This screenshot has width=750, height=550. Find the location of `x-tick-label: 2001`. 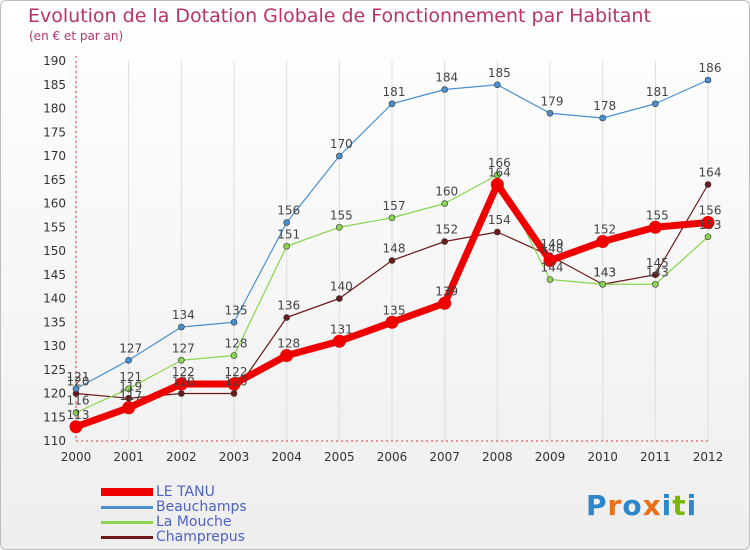

x-tick-label: 2001 is located at coordinates (128, 457).